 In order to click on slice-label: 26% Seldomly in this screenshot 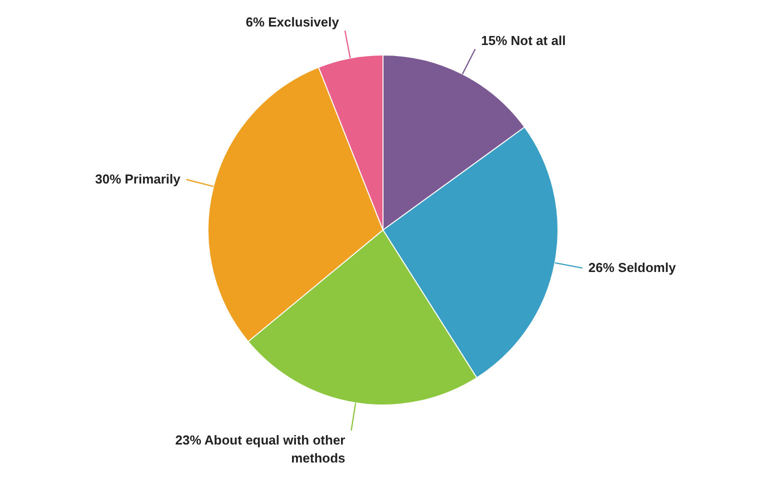, I will do `click(632, 268)`.